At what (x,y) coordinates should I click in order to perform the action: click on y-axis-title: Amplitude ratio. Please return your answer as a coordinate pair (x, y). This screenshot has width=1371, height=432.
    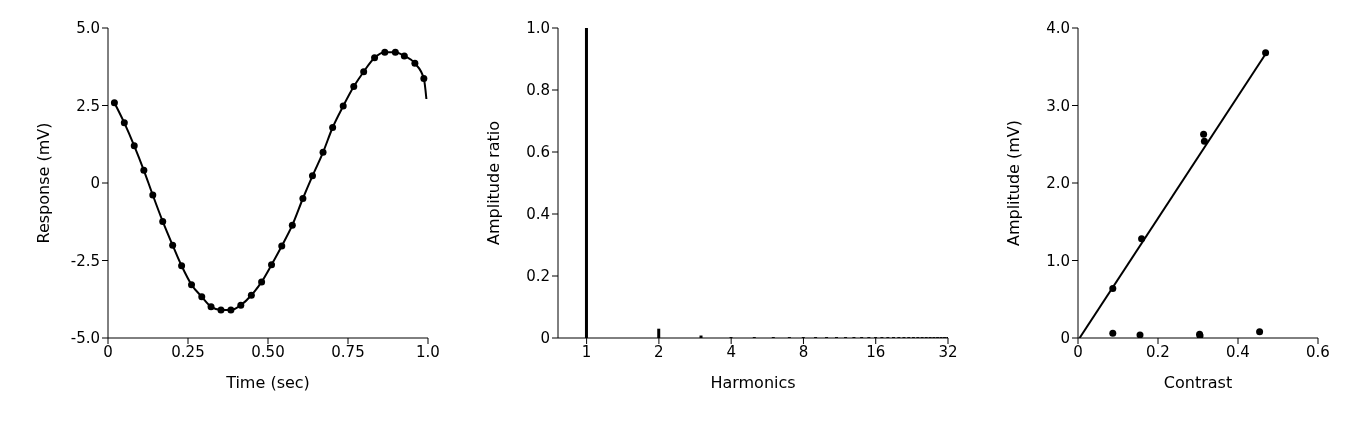
    Looking at the image, I should click on (493, 183).